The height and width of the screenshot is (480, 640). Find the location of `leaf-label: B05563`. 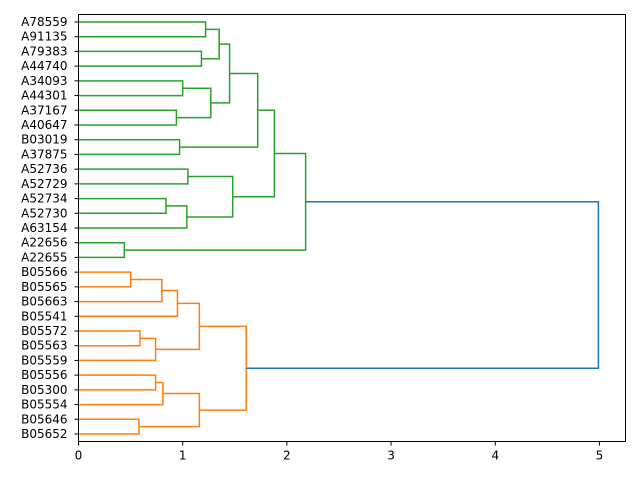

leaf-label: B05563 is located at coordinates (44, 346).